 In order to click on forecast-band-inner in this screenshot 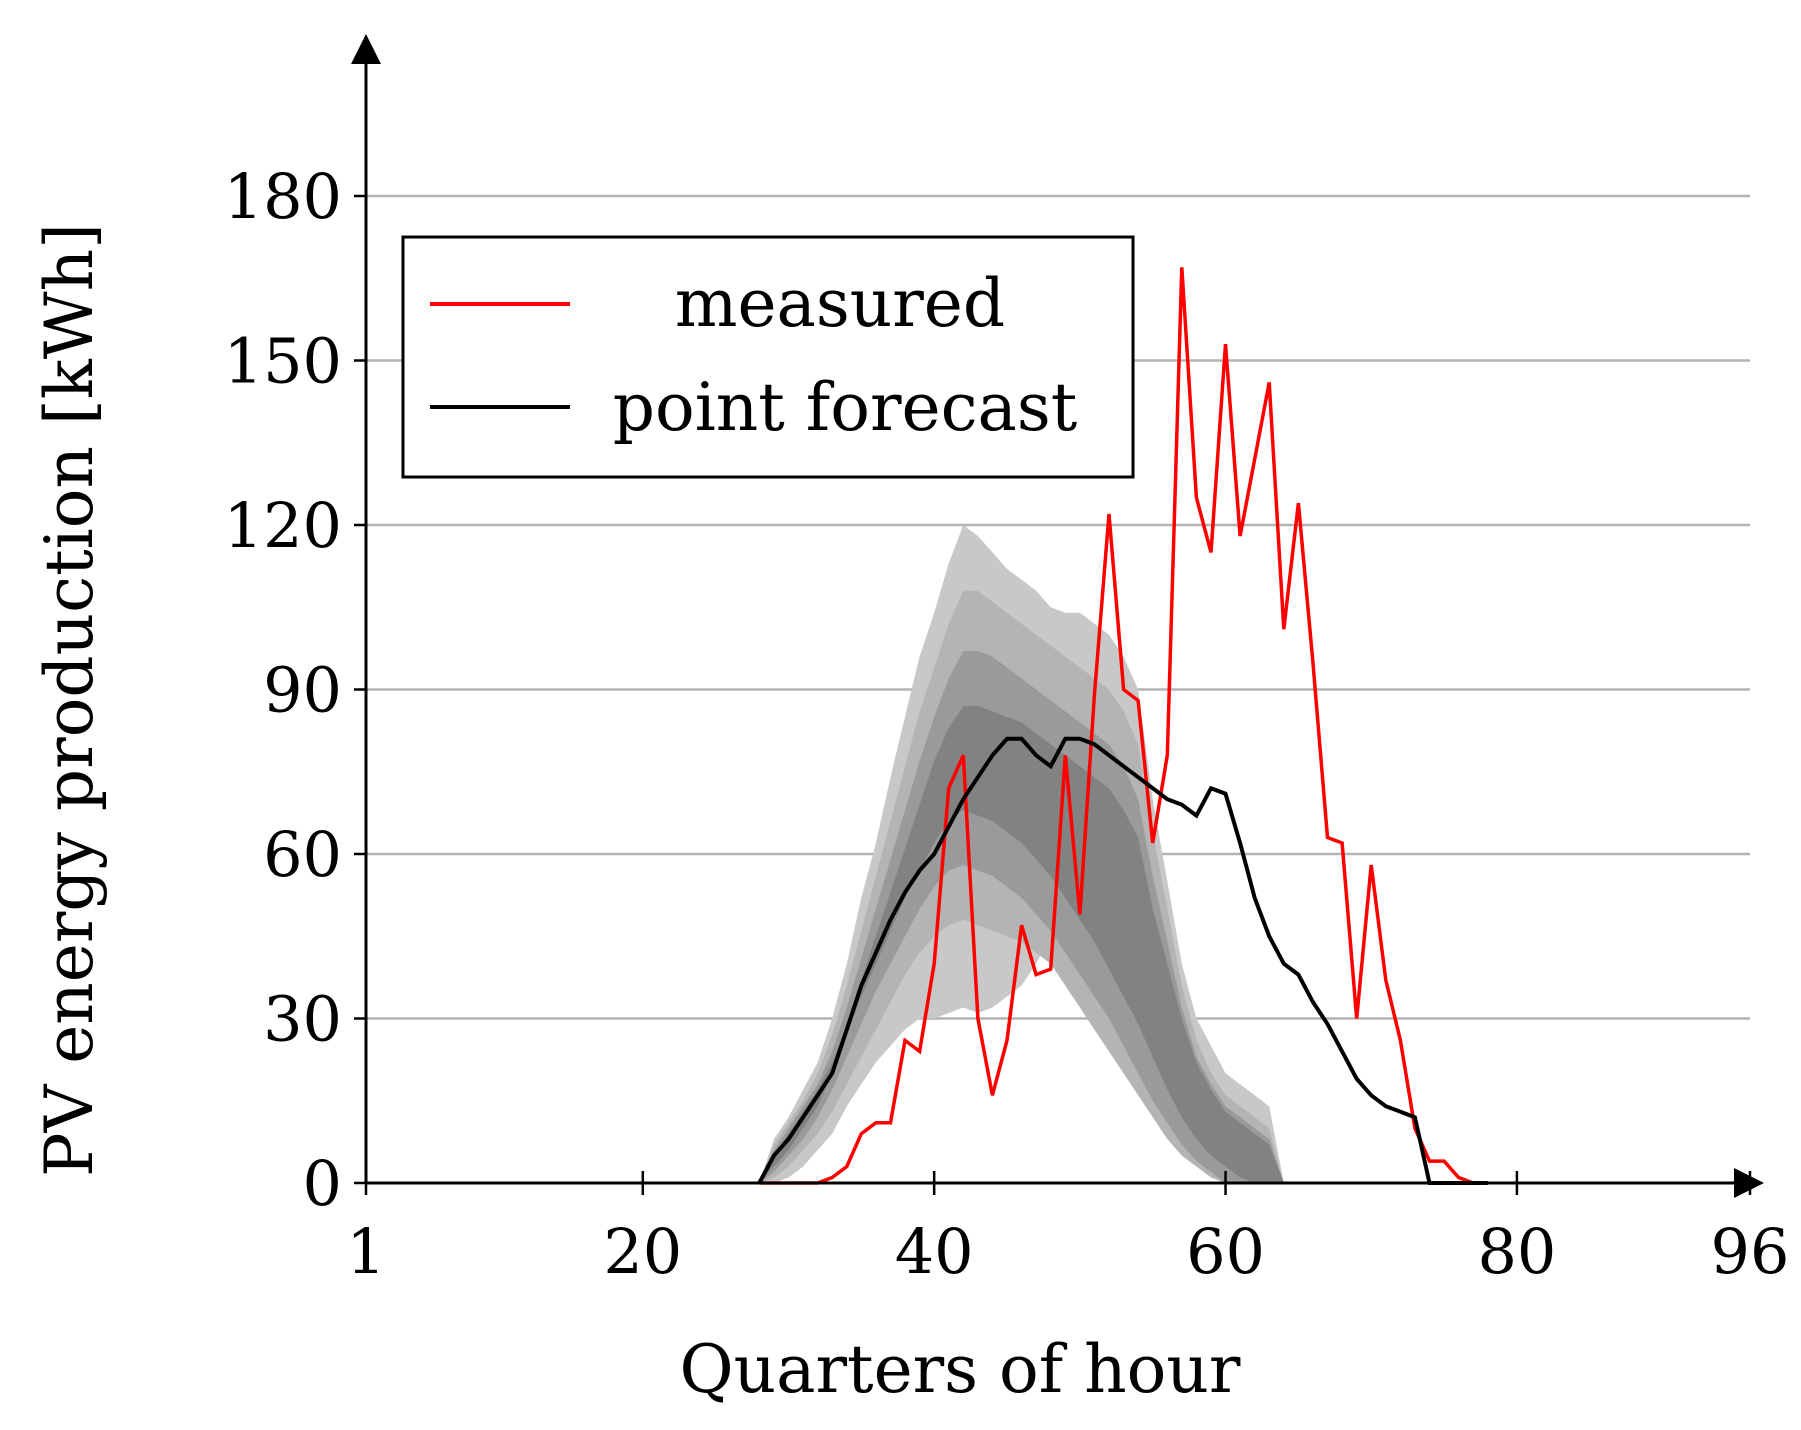, I will do `click(1123, 944)`.